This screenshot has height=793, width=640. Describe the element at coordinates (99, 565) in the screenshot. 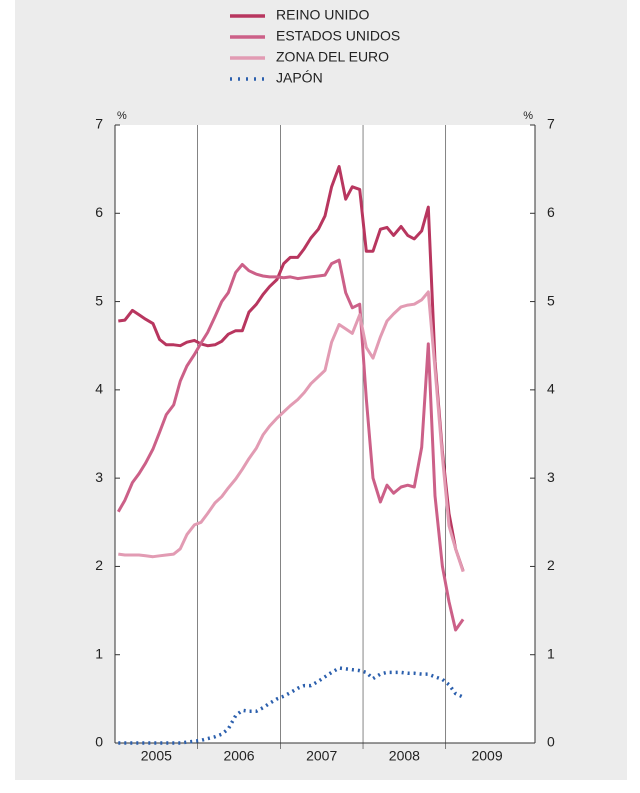

I see `y-tick-label: 2` at that location.